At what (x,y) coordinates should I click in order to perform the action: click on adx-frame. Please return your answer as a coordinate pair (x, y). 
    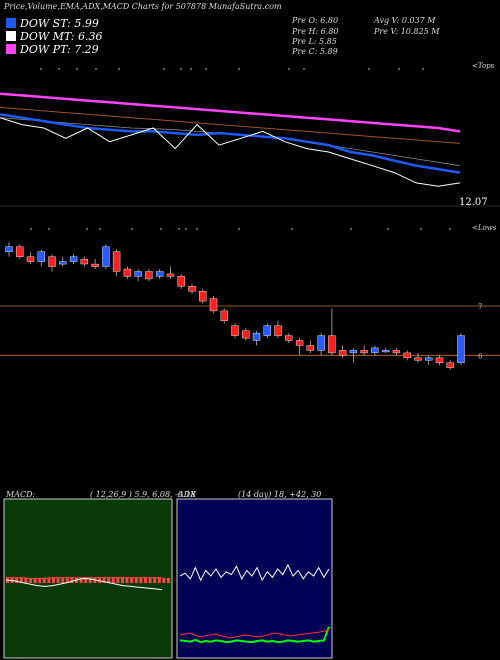
    Looking at the image, I should click on (254, 578).